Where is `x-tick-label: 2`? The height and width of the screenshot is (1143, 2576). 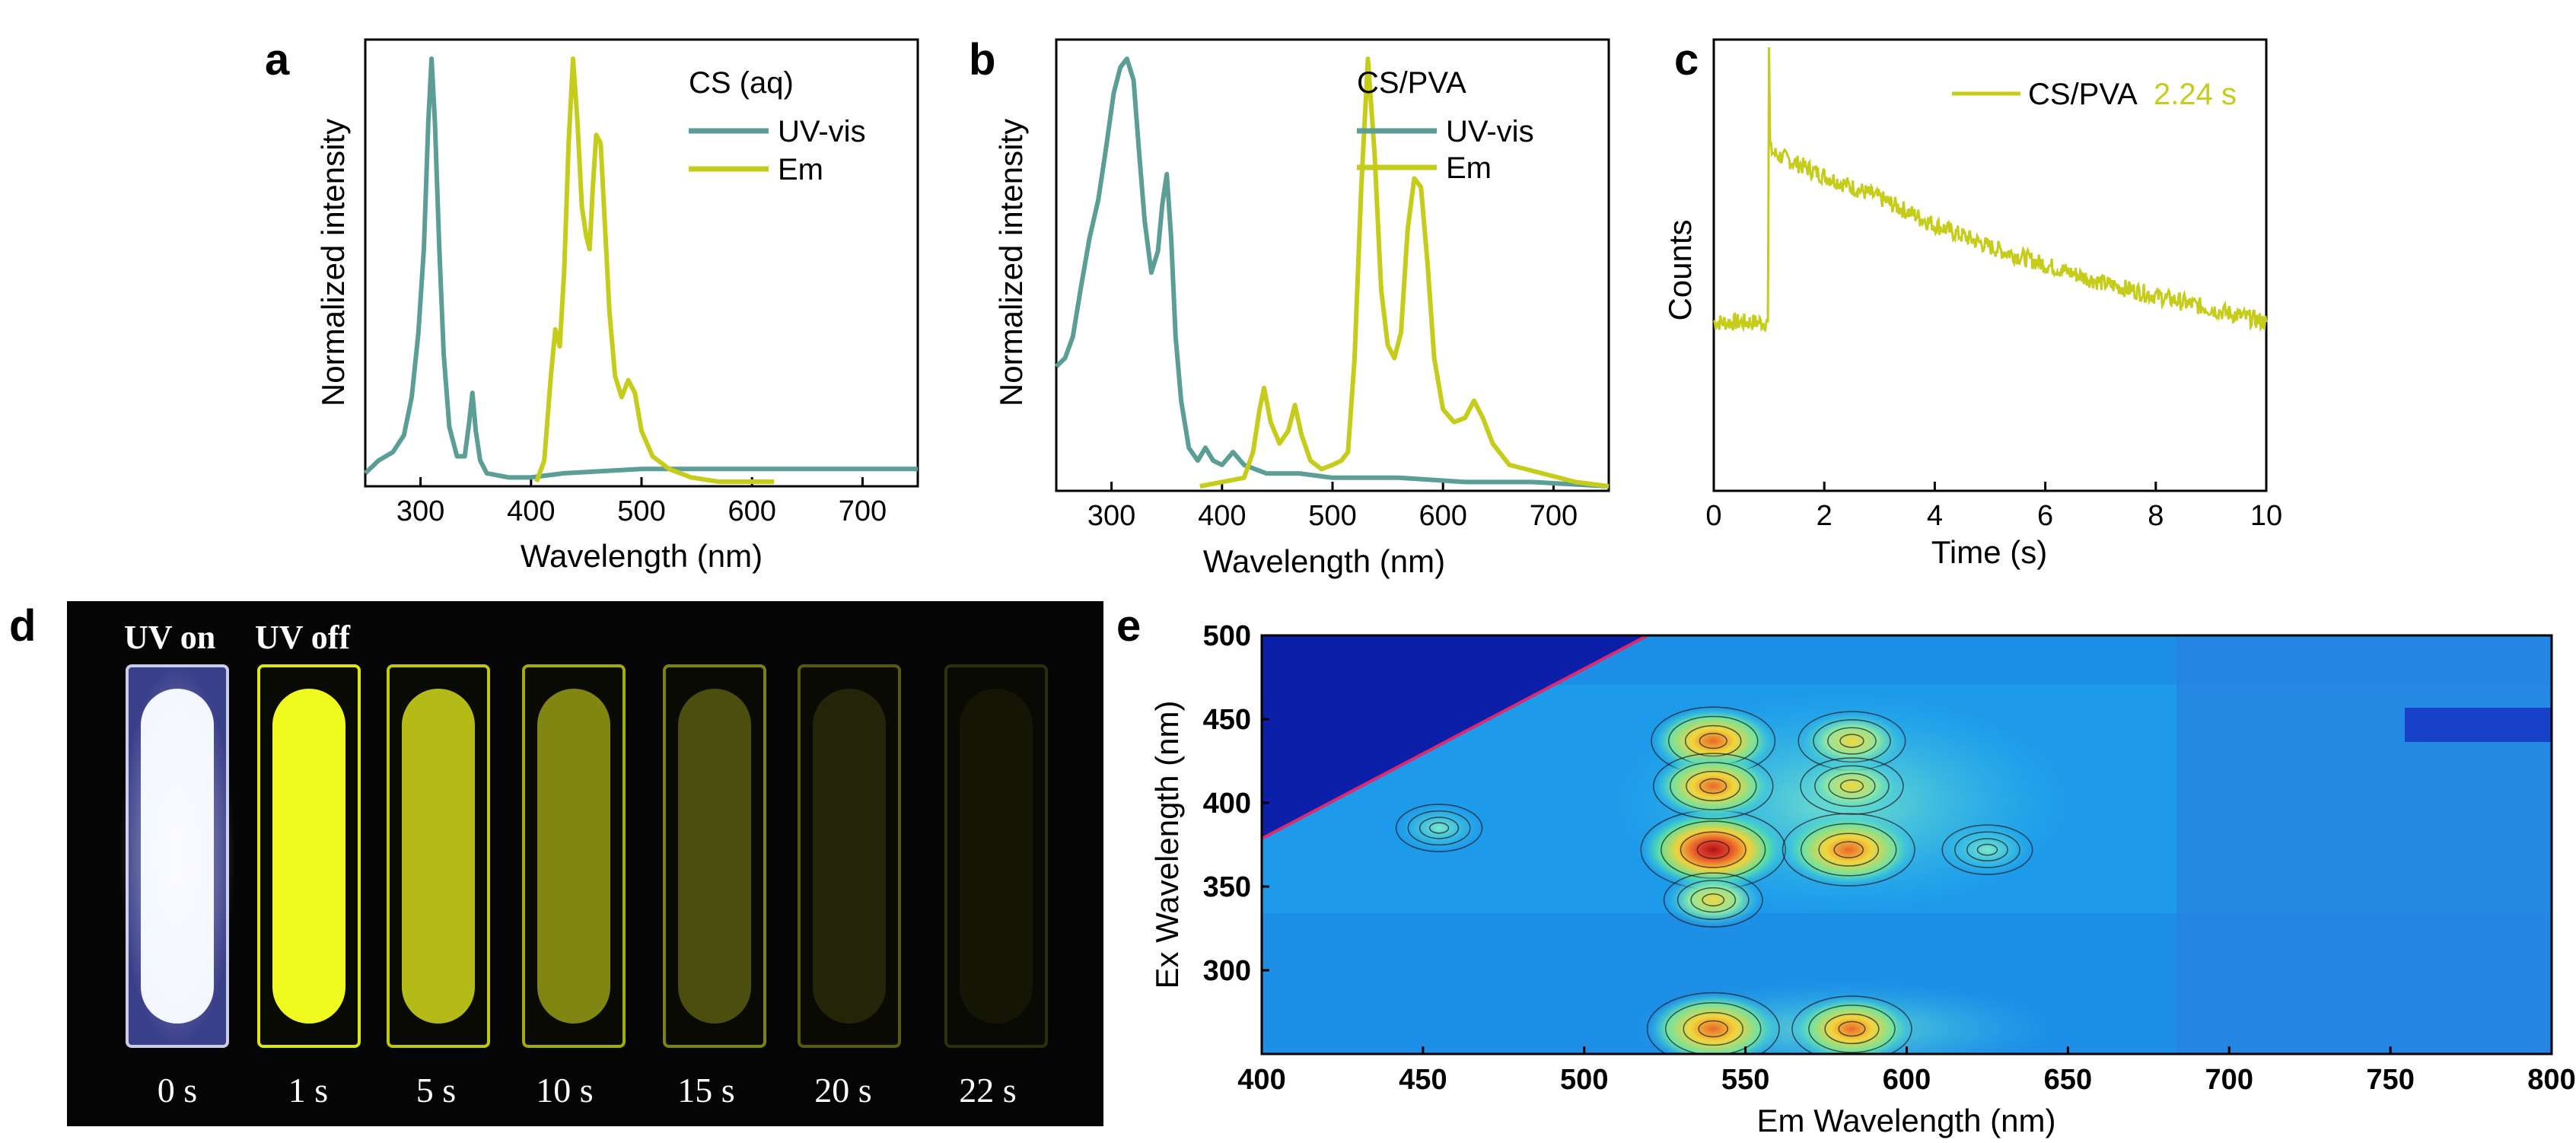
x-tick-label: 2 is located at coordinates (1824, 516).